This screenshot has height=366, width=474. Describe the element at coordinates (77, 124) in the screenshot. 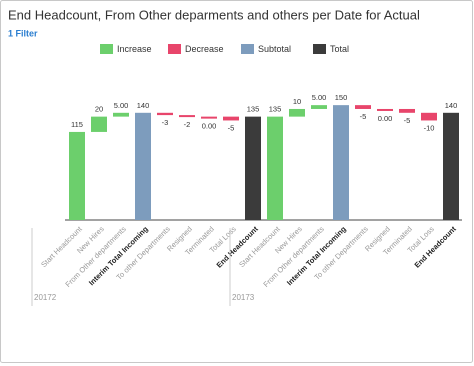

I see `value-label: 115` at that location.